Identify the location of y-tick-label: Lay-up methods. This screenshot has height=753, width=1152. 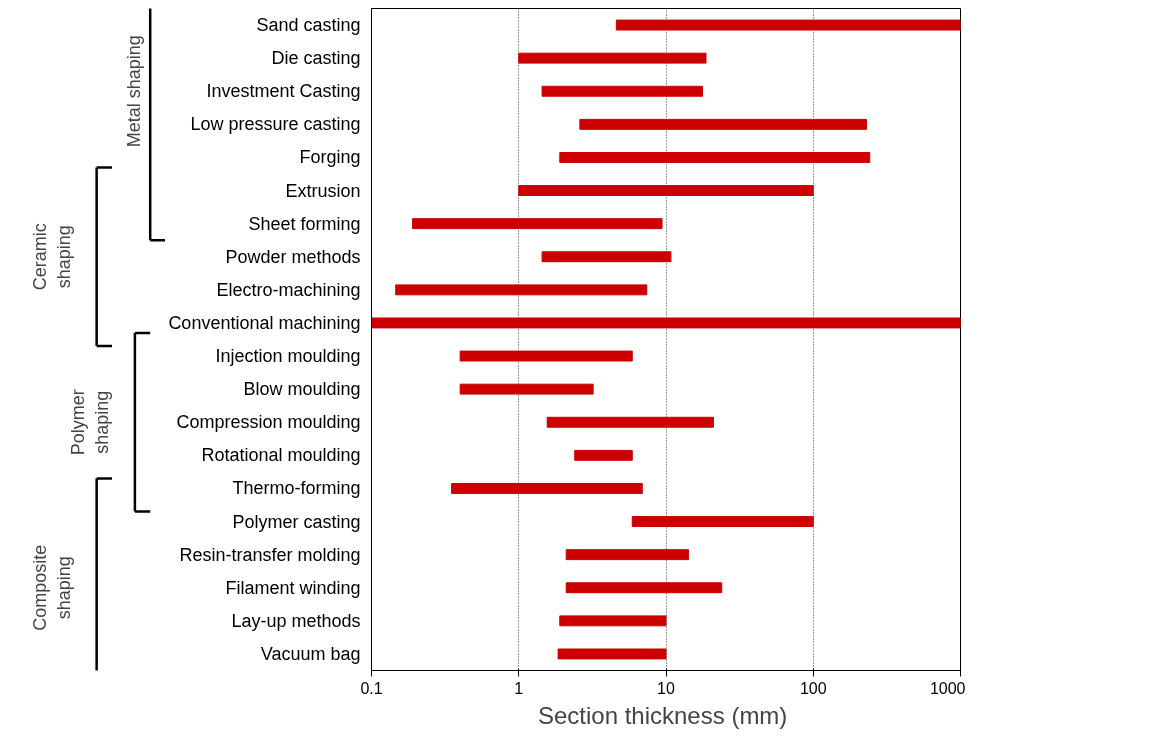
(296, 620).